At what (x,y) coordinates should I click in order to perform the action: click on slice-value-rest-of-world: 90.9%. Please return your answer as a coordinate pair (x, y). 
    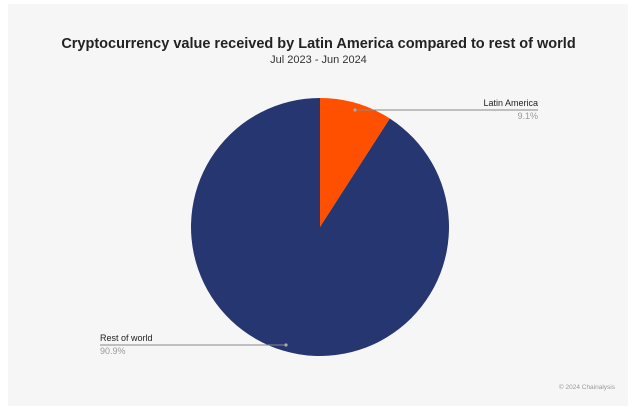
    Looking at the image, I should click on (113, 351).